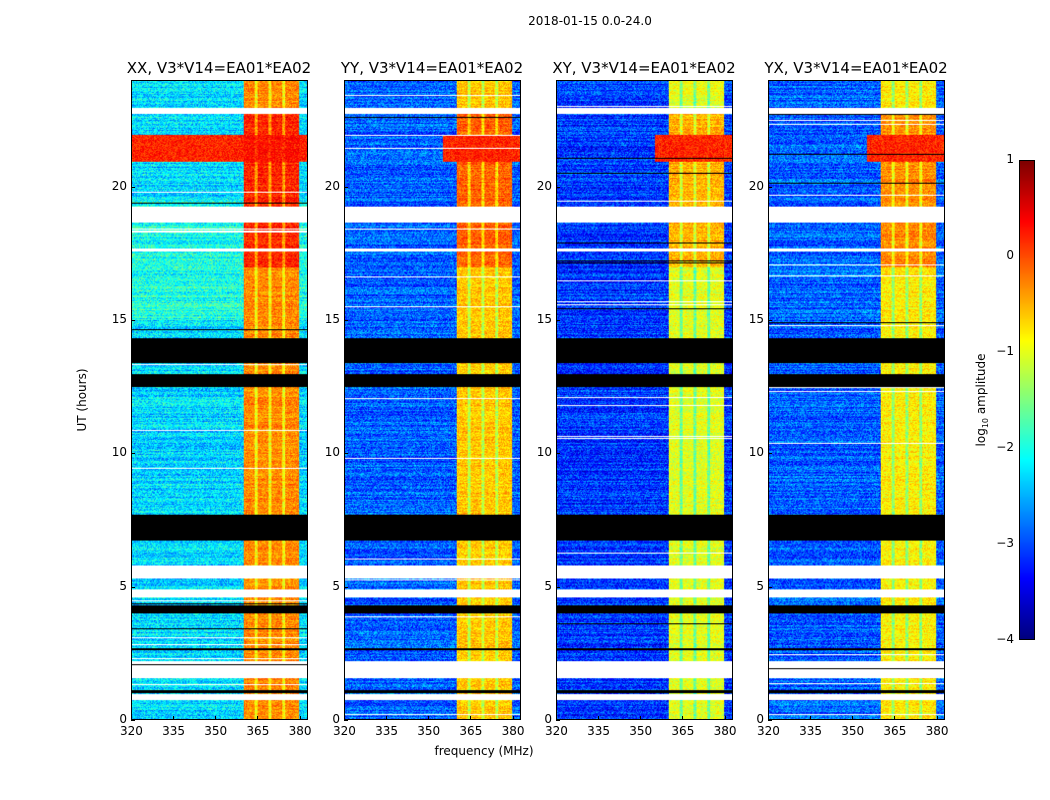 This screenshot has height=800, width=1050. I want to click on colorbar, so click(1027, 400).